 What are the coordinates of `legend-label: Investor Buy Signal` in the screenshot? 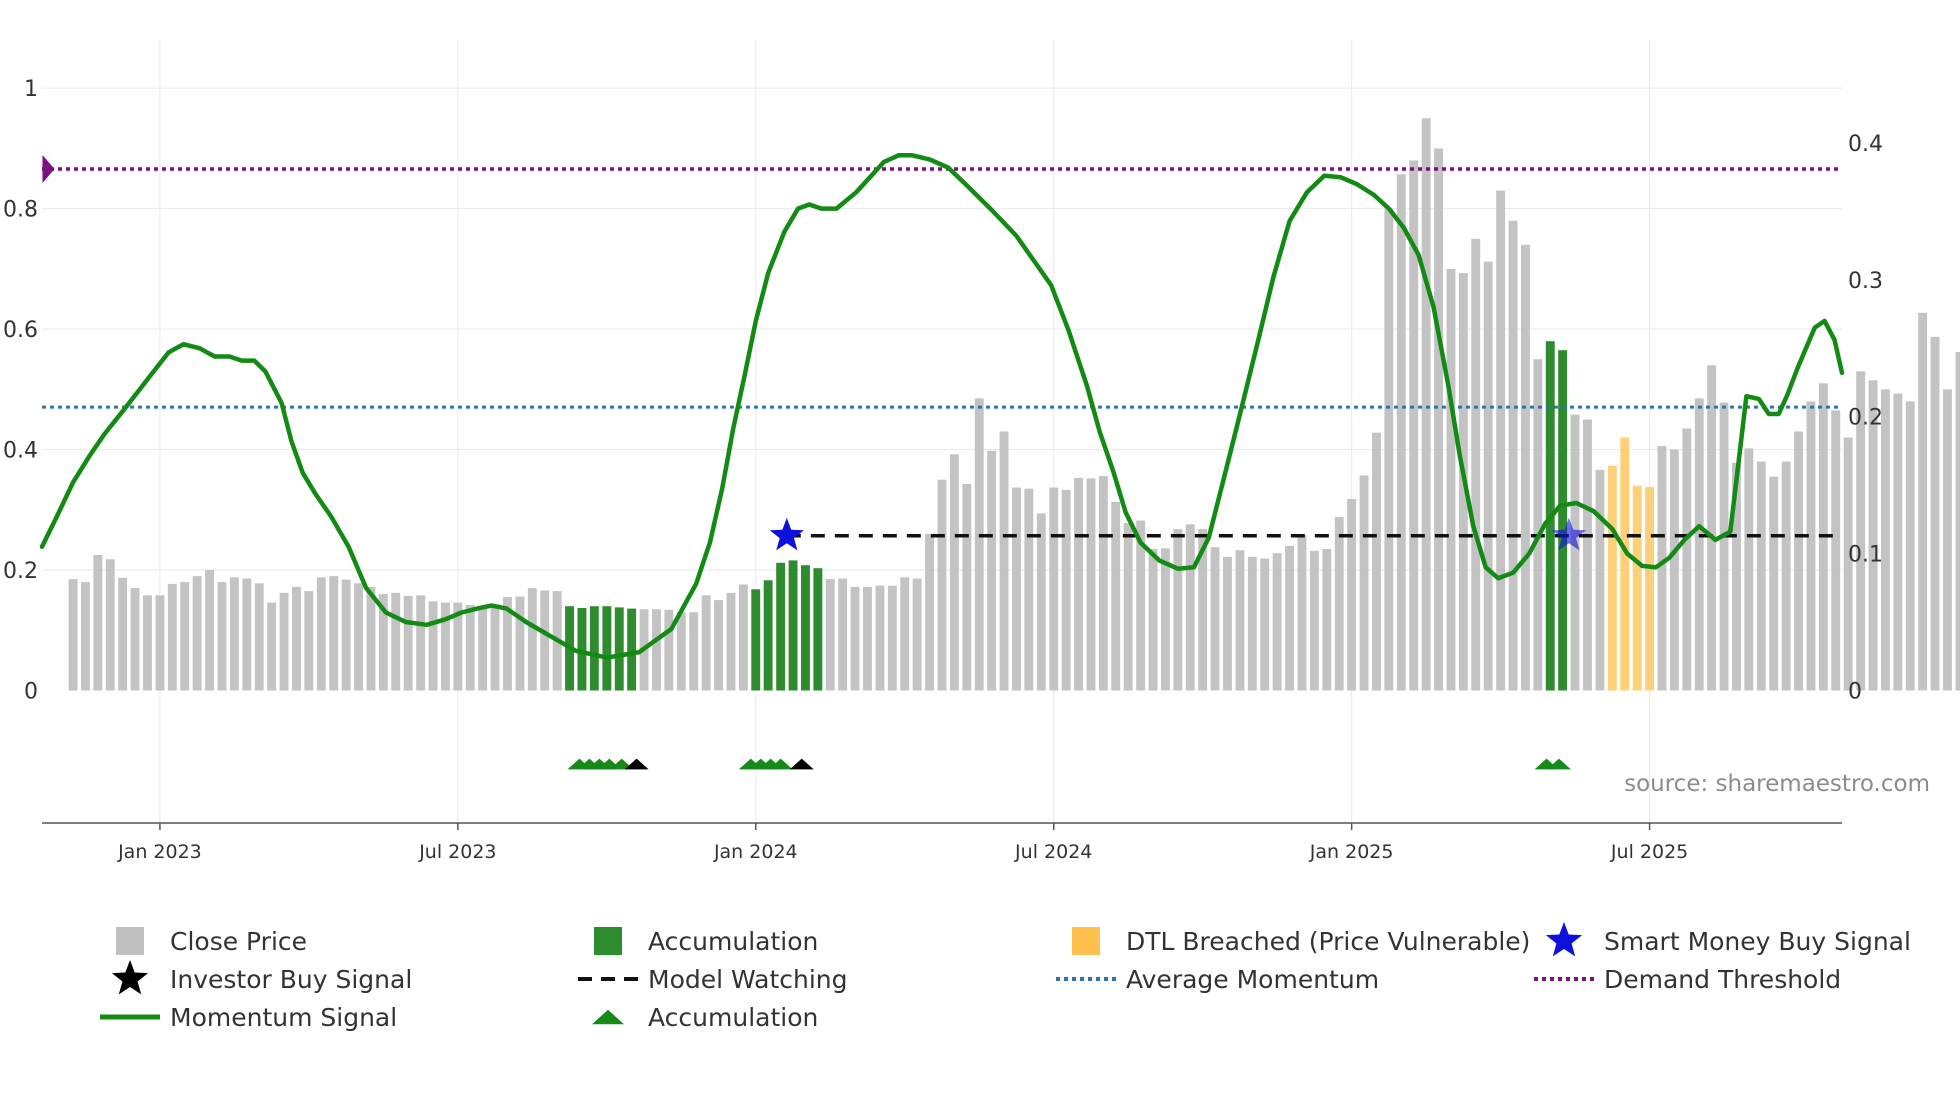 It's located at (291, 979).